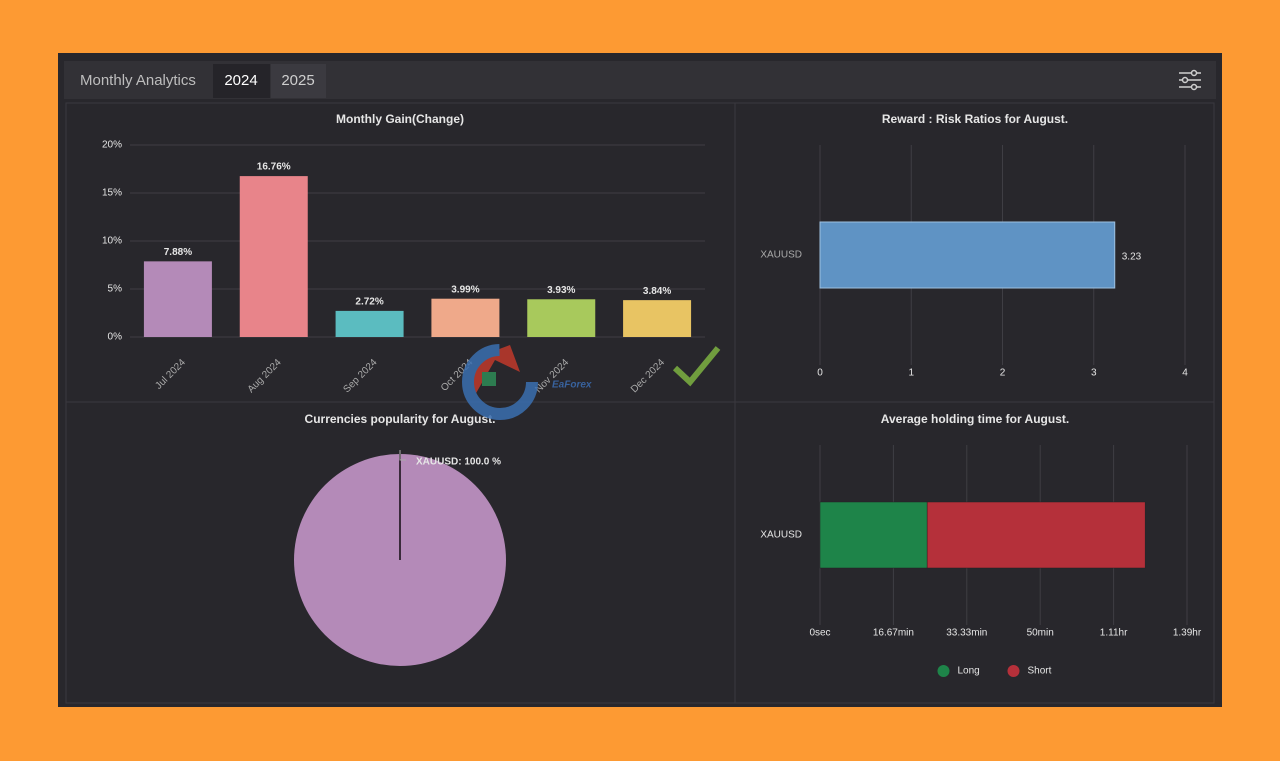 This screenshot has height=761, width=1280. I want to click on x-tick-label: 50min, so click(1040, 633).